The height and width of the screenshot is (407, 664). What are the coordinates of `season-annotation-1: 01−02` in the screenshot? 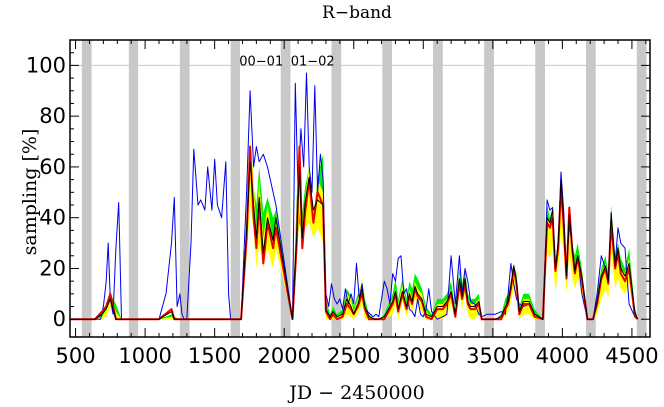 It's located at (313, 61).